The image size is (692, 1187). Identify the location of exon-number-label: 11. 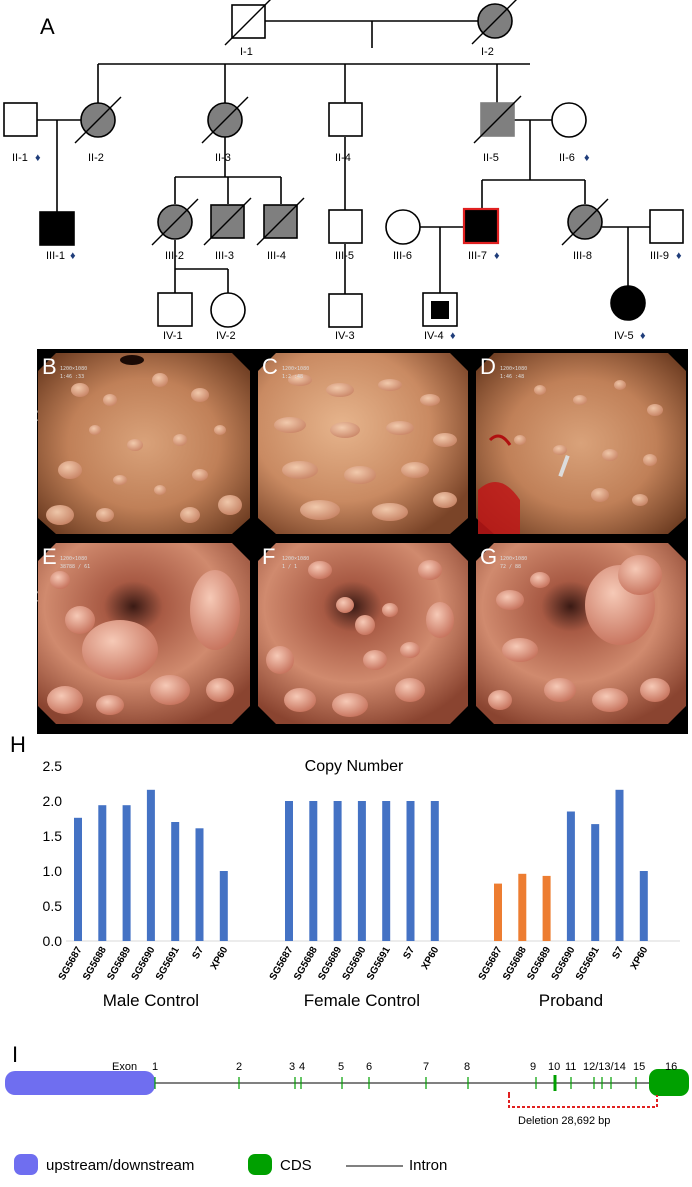
(570, 1067).